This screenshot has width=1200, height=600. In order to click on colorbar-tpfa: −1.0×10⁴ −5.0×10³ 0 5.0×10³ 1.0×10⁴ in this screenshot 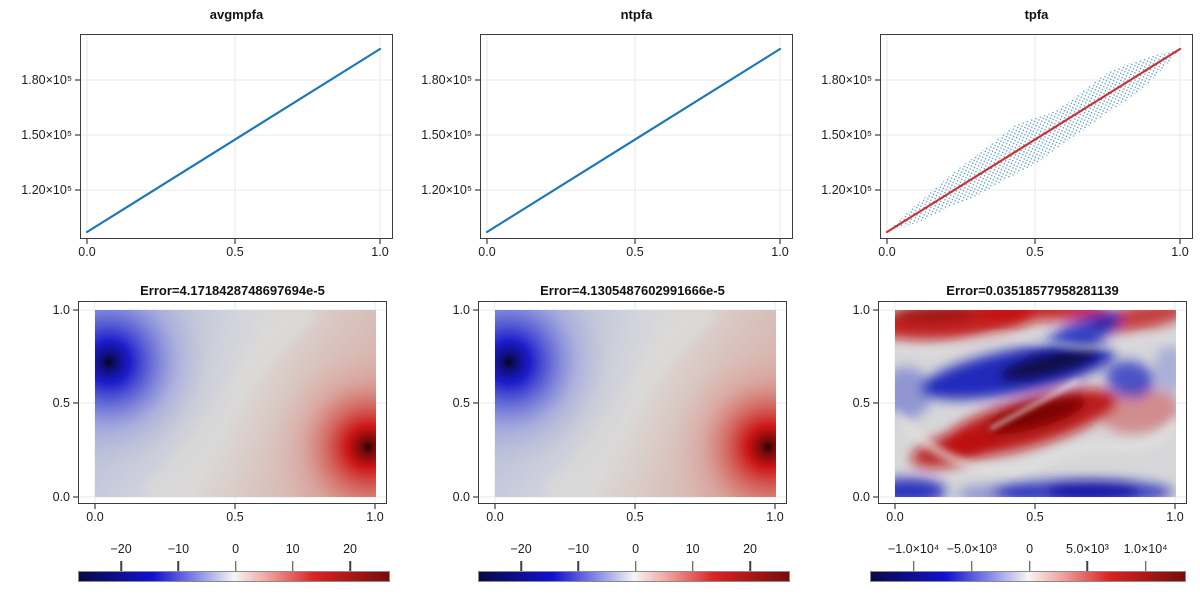, I will do `click(1028, 563)`.